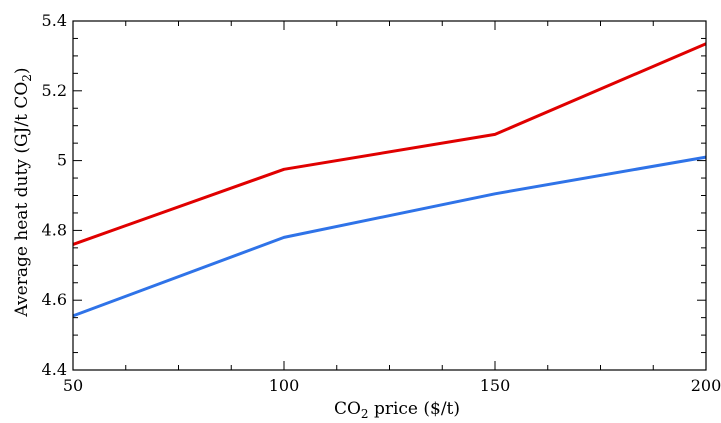 This screenshot has width=721, height=423. I want to click on x-tick-label: 150, so click(495, 385).